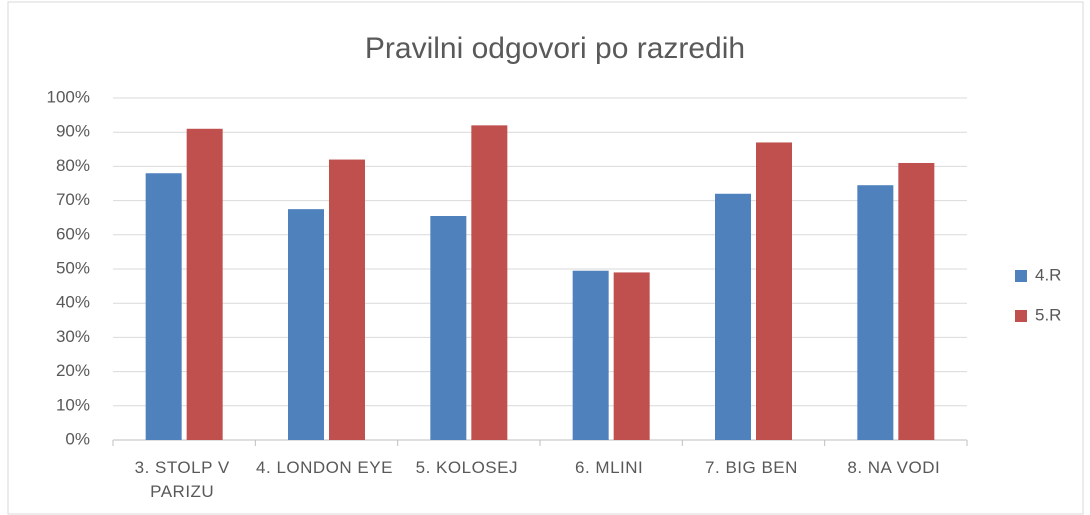 The height and width of the screenshot is (515, 1090). What do you see at coordinates (73, 199) in the screenshot?
I see `y-tick-label: 70%` at bounding box center [73, 199].